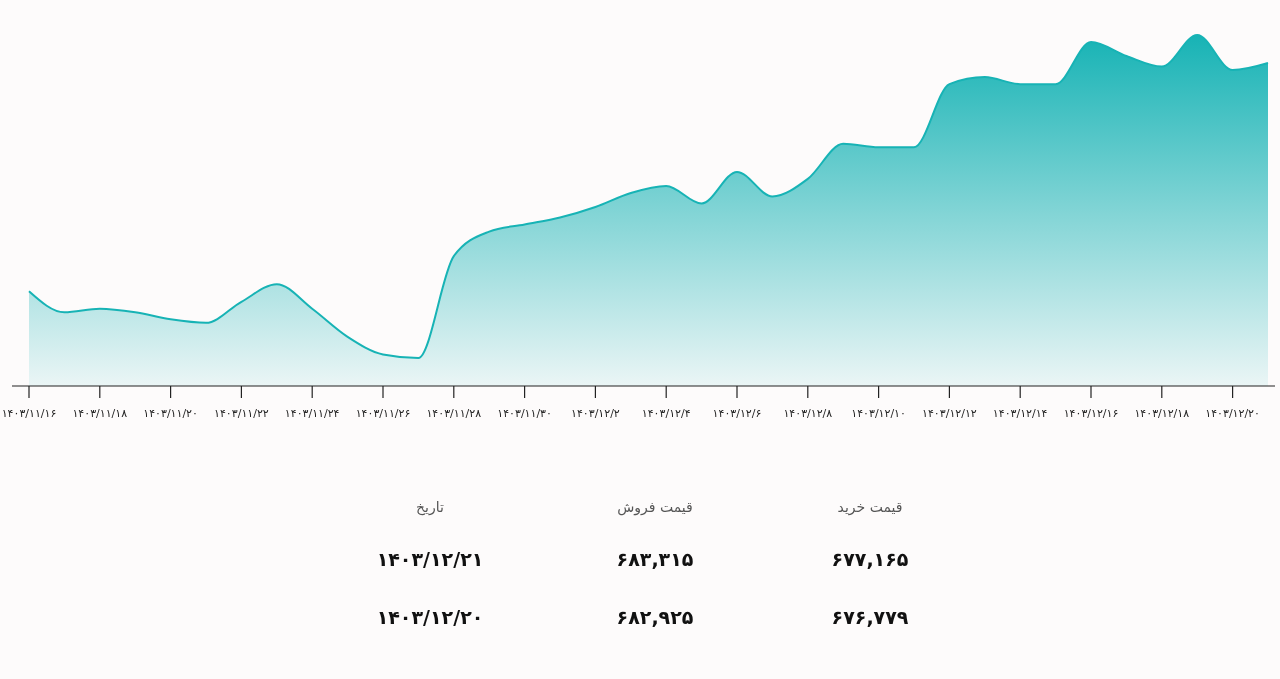 This screenshot has height=679, width=1280. Describe the element at coordinates (170, 413) in the screenshot. I see `x-tick-label: ۱۴۰۳/۱۱/۲۰` at that location.